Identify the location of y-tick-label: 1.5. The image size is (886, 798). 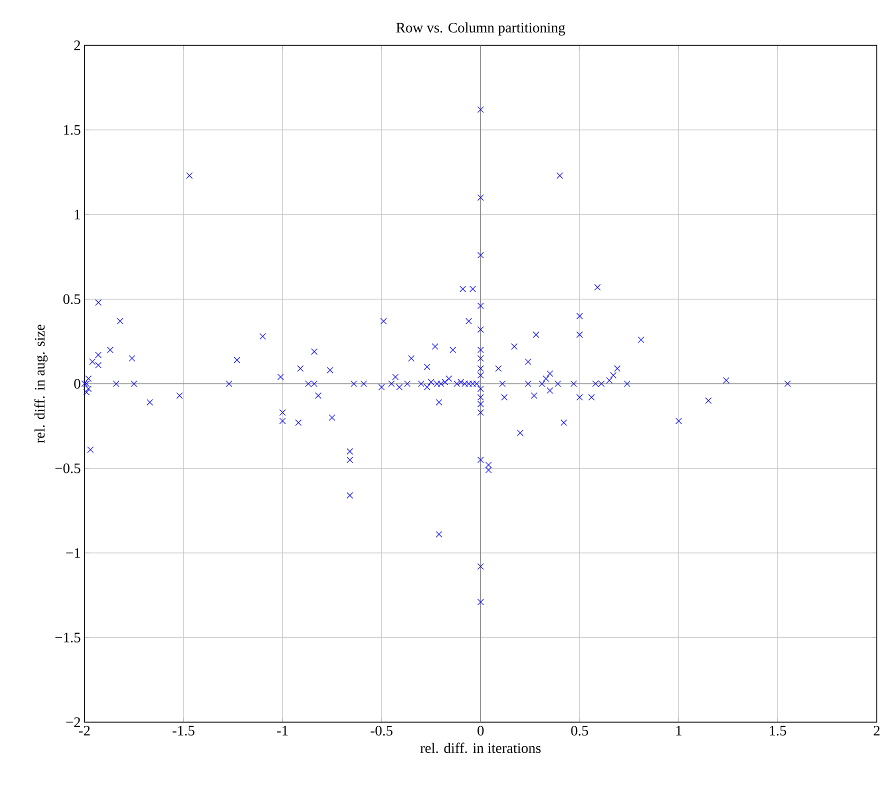
(72, 129).